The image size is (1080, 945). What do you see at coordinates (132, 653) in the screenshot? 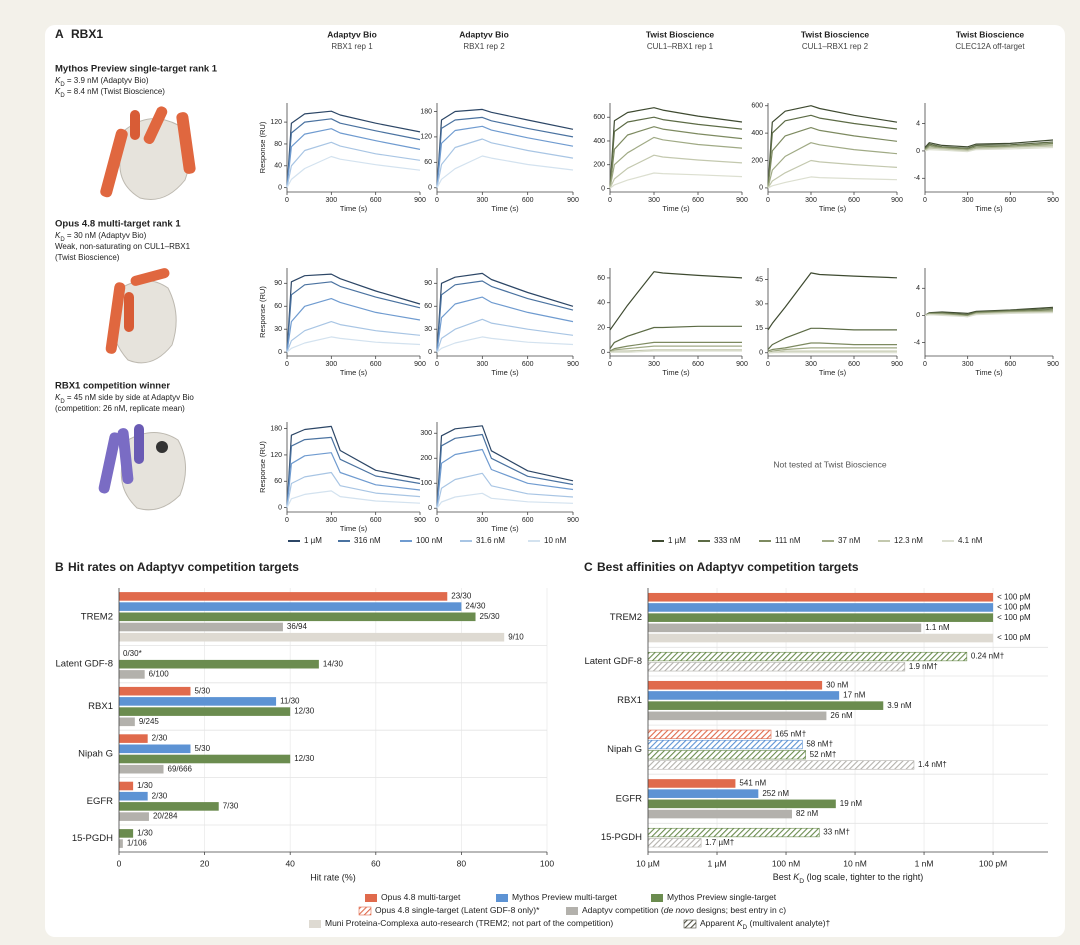
I see `value-label: 0/30*` at bounding box center [132, 653].